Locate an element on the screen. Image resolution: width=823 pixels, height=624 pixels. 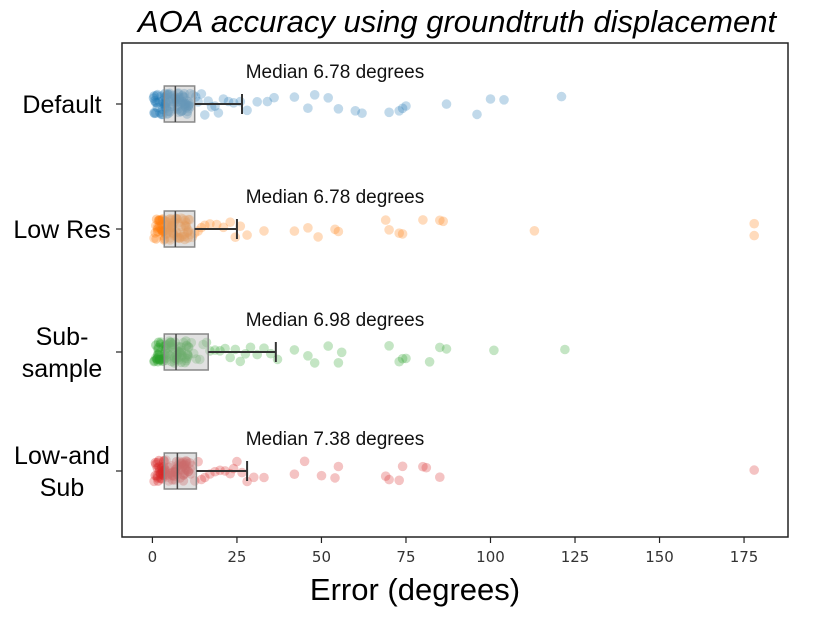
median-annotation: Median 7.38 degrees is located at coordinates (335, 439).